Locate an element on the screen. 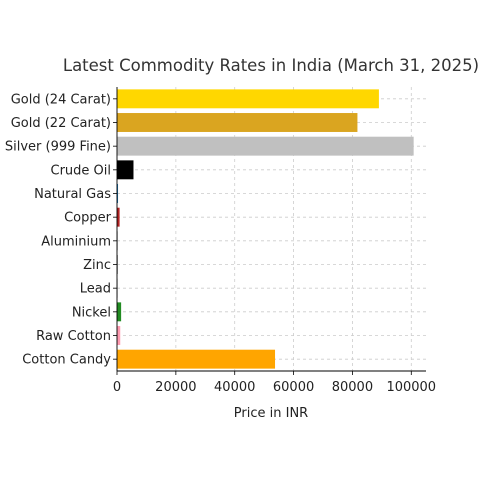  y-tick-label-4: Natural Gas is located at coordinates (72, 194).